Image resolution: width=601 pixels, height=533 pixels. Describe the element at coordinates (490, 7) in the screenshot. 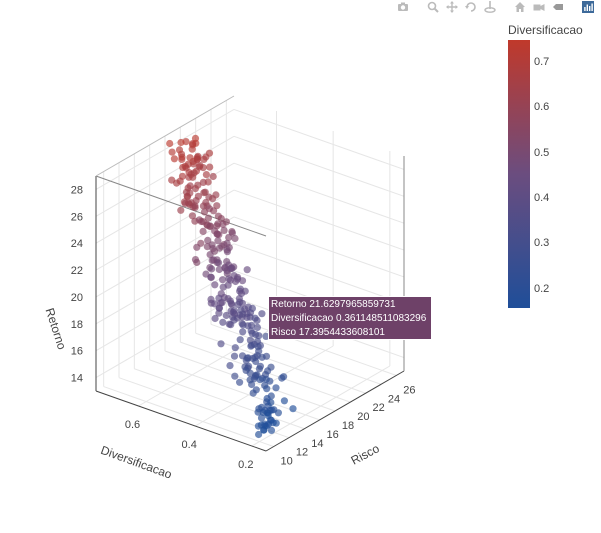

I see `turntable-icon` at that location.